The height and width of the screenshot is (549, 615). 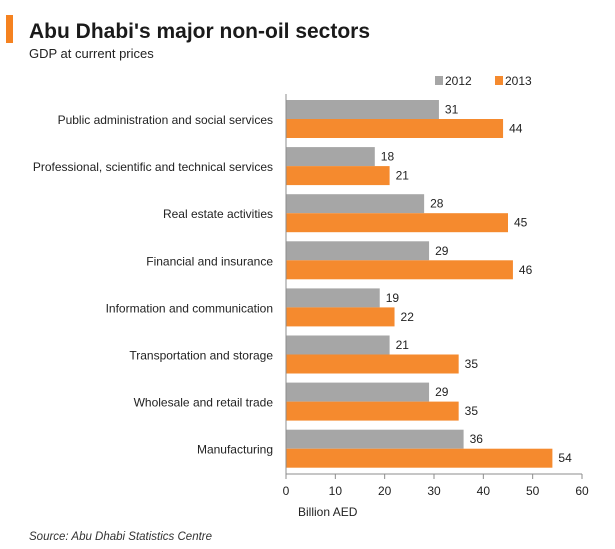 I want to click on category-label-3: Real estate activities, so click(x=218, y=214).